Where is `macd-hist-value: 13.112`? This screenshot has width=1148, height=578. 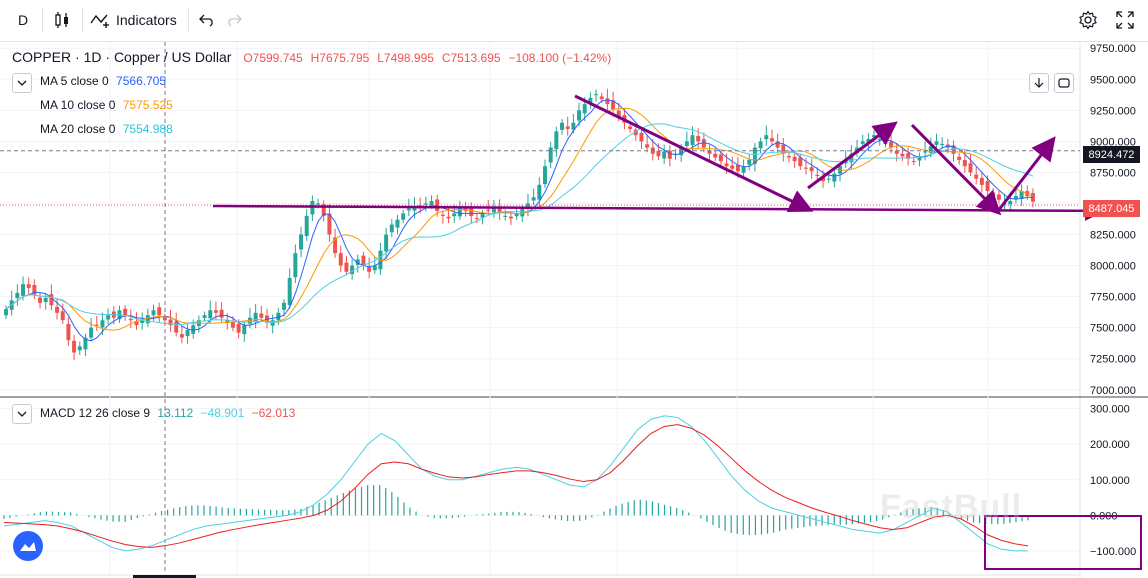 macd-hist-value: 13.112 is located at coordinates (175, 413).